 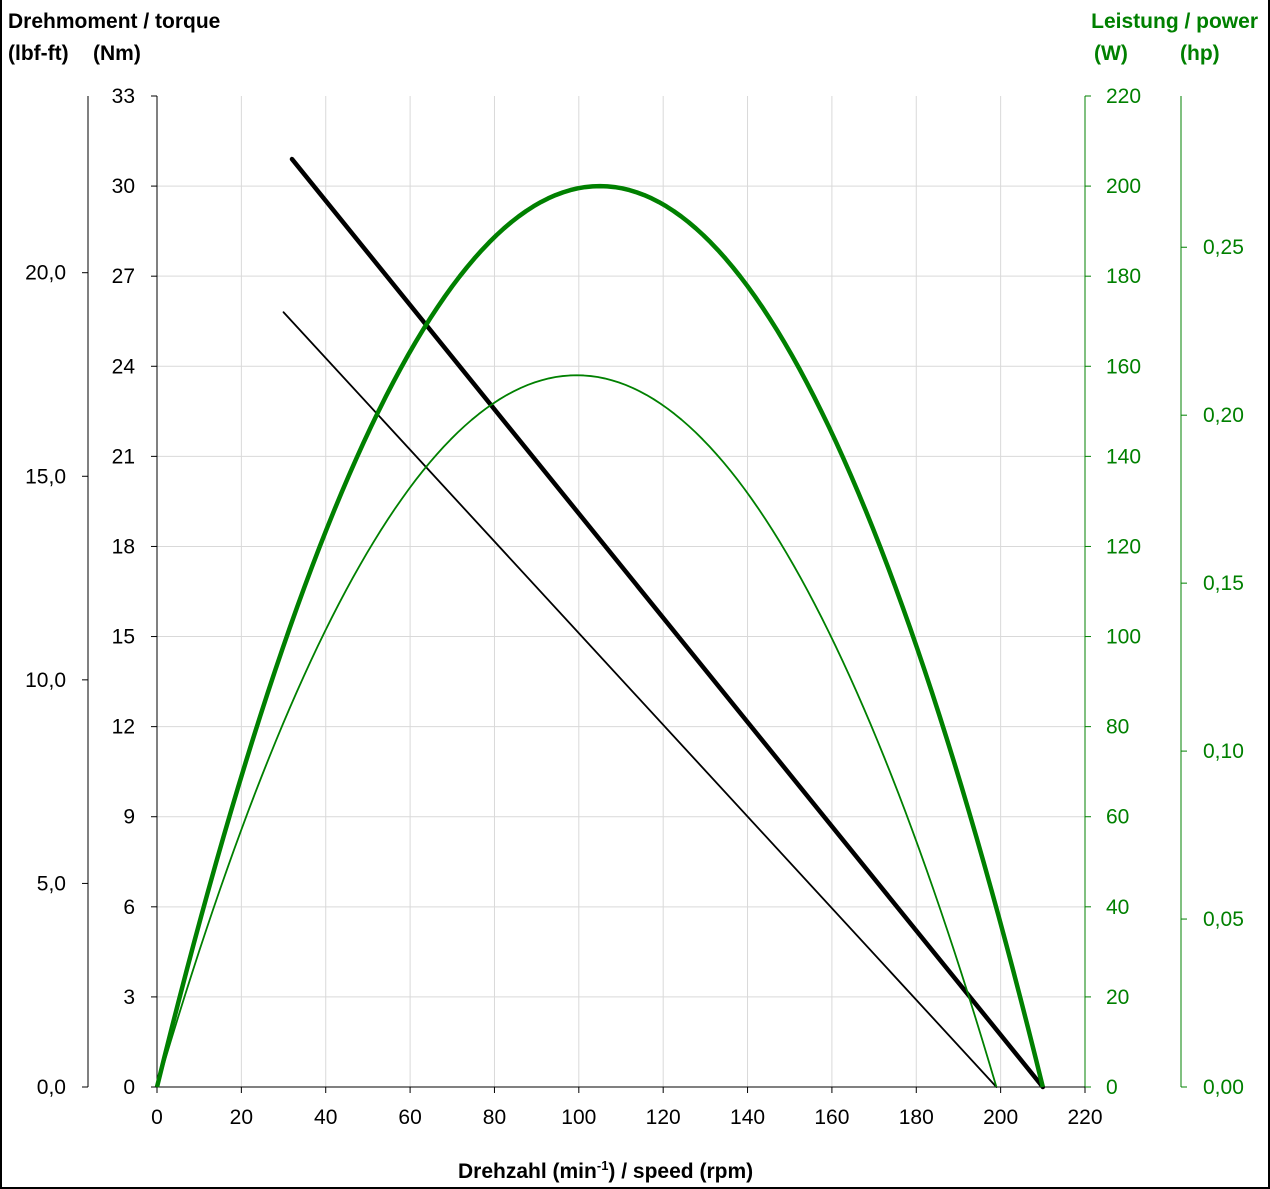 What do you see at coordinates (578, 1117) in the screenshot?
I see `x-tick-label: 100` at bounding box center [578, 1117].